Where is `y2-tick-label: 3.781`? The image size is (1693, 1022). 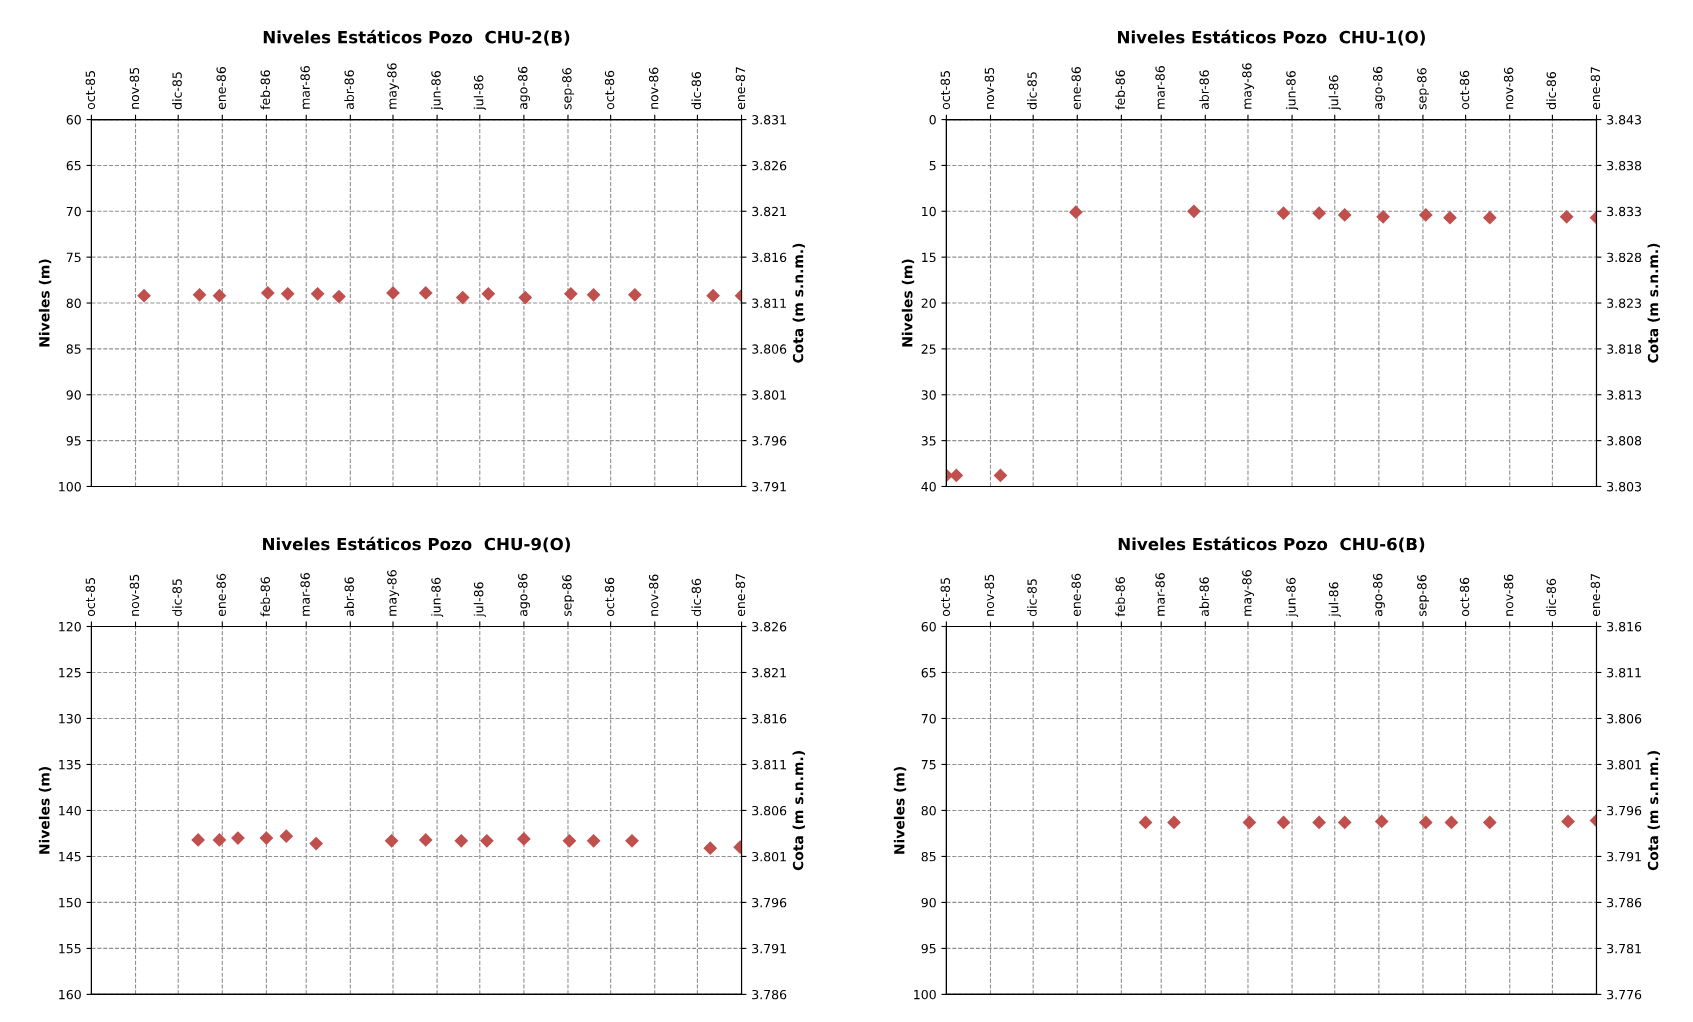
y2-tick-label: 3.781 is located at coordinates (1624, 948).